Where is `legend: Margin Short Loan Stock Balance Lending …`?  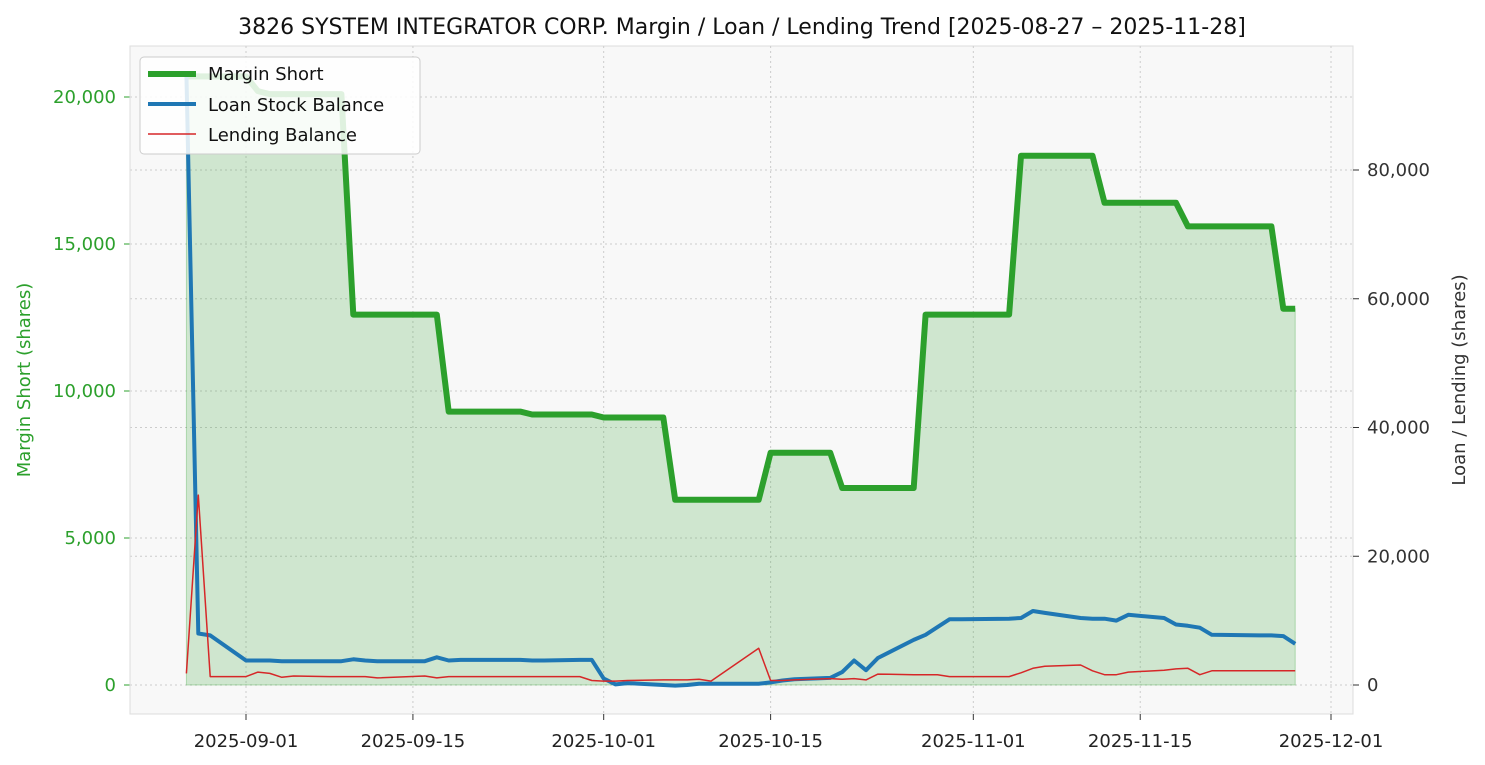 legend: Margin Short Loan Stock Balance Lending … is located at coordinates (280, 105).